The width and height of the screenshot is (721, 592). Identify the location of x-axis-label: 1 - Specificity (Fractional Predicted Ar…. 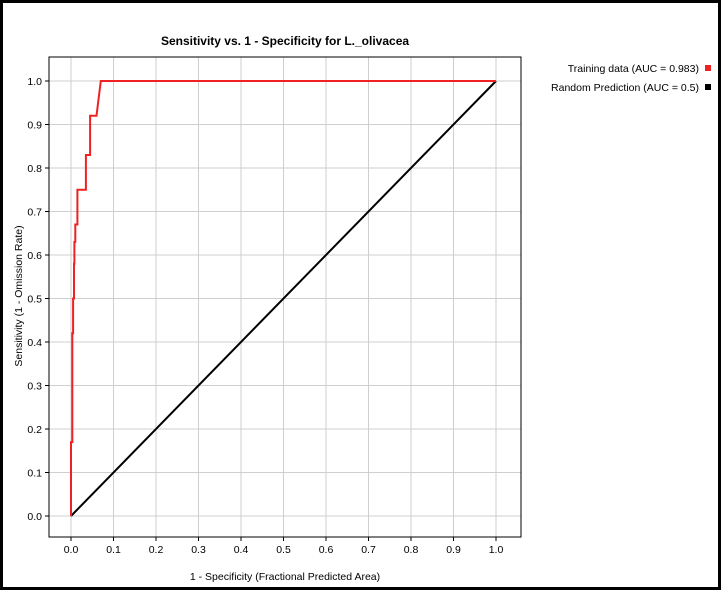
(285, 577).